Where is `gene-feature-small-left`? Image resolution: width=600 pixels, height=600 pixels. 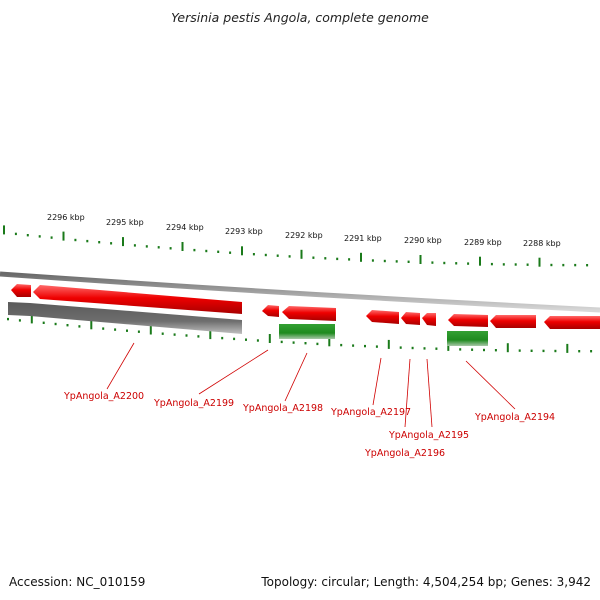 gene-feature-small-left is located at coordinates (21, 290).